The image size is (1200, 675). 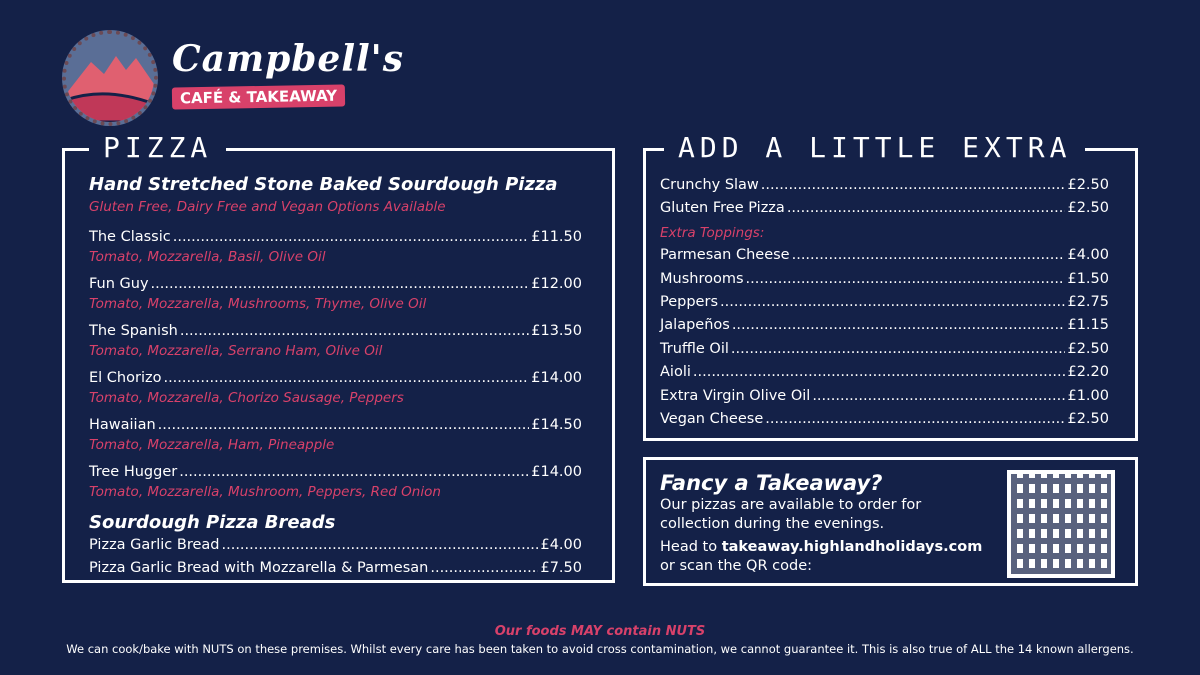 I want to click on item-name: Pizza Garlic Bread, so click(x=154, y=545).